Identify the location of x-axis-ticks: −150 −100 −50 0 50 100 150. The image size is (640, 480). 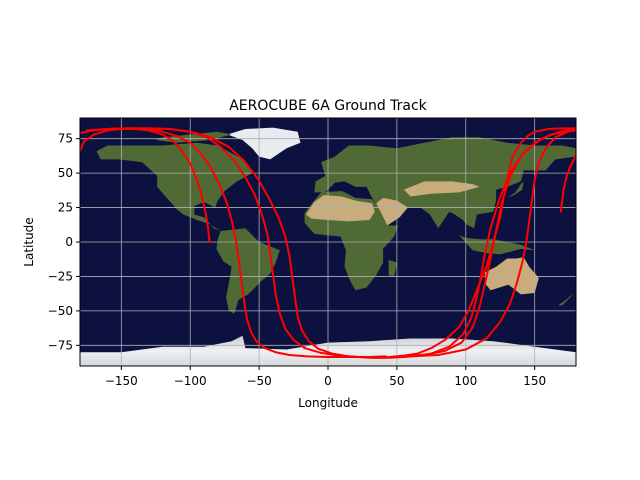
(325, 377).